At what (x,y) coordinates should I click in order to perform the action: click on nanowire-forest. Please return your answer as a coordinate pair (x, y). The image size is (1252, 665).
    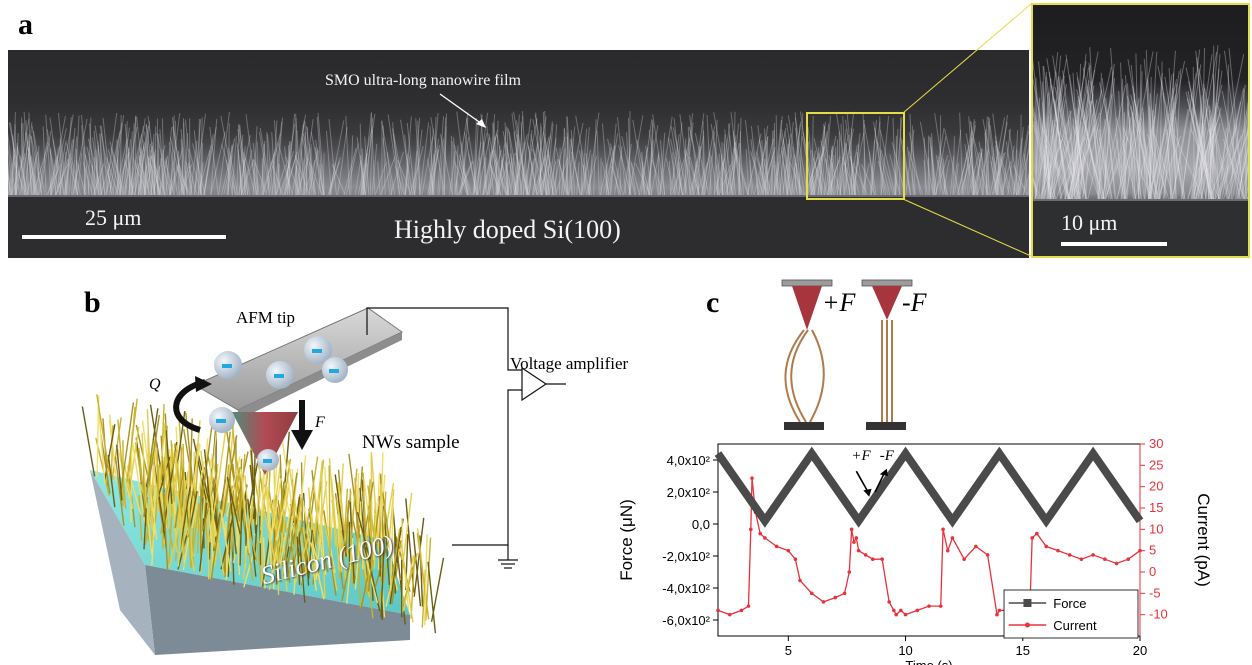
    Looking at the image, I should click on (263, 514).